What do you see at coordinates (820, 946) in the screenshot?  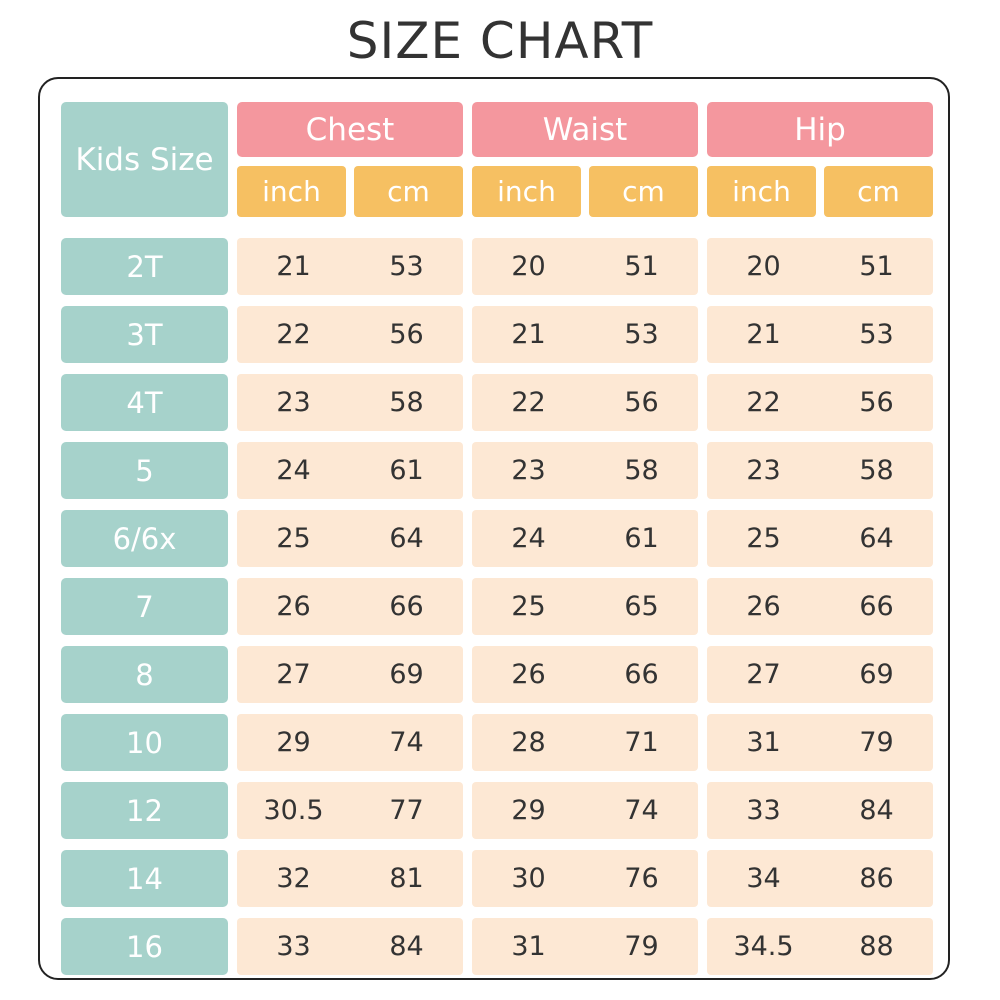 I see `value-cell-hip: 34.5 88` at bounding box center [820, 946].